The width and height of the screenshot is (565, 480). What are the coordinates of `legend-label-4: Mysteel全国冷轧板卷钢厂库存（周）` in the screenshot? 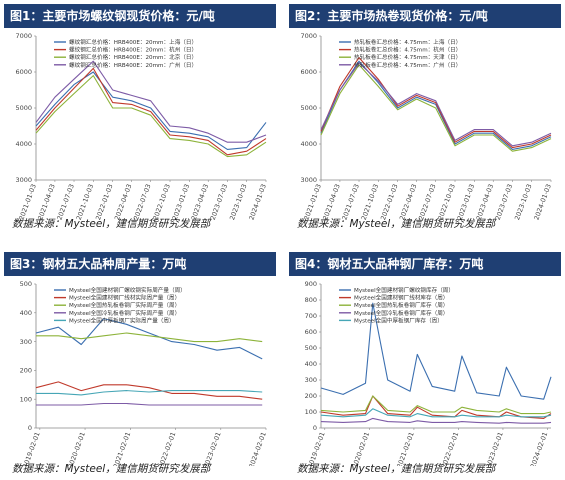 It's located at (401, 313).